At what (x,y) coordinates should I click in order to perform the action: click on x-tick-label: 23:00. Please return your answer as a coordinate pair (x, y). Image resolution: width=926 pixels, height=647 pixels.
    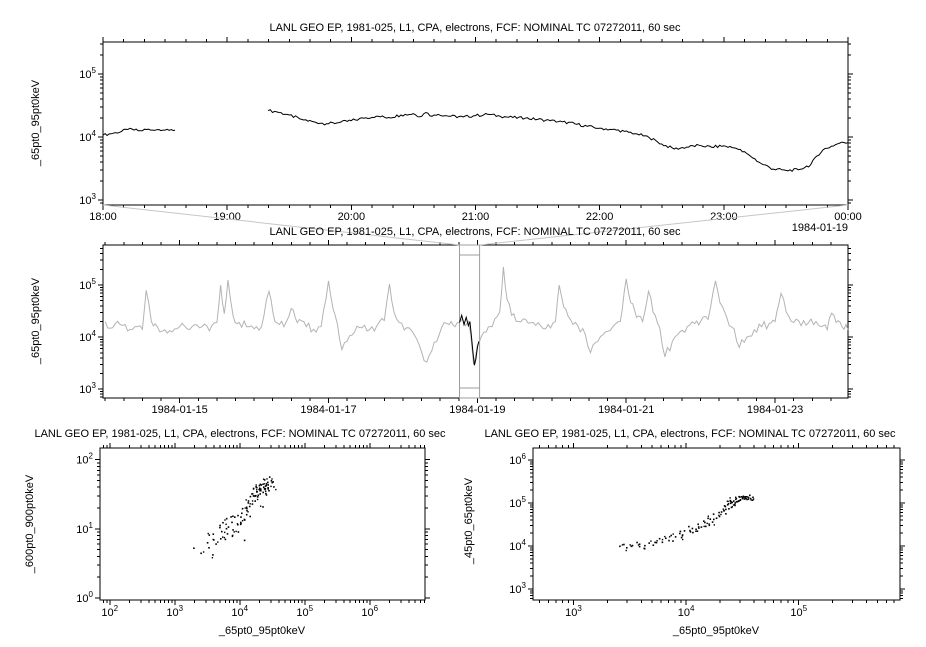
    Looking at the image, I should click on (724, 217).